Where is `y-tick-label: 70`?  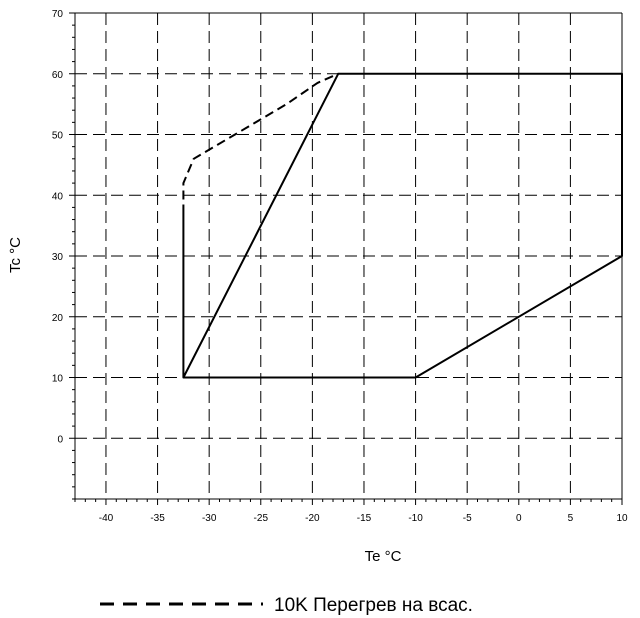
y-tick-label: 70 is located at coordinates (58, 14).